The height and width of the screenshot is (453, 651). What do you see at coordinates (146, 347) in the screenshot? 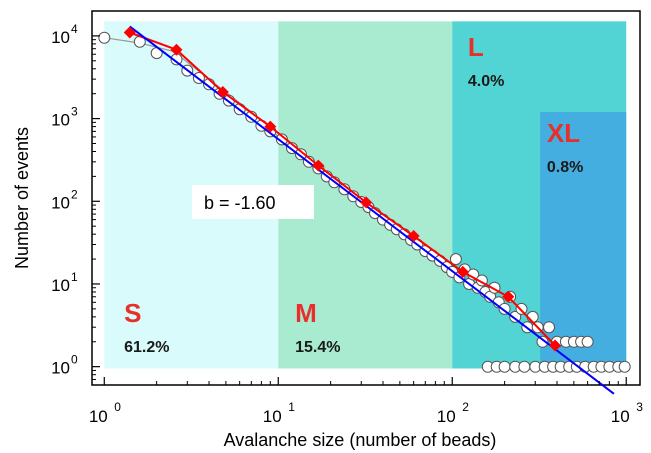
I see `region-percent-s: 61.2%` at bounding box center [146, 347].